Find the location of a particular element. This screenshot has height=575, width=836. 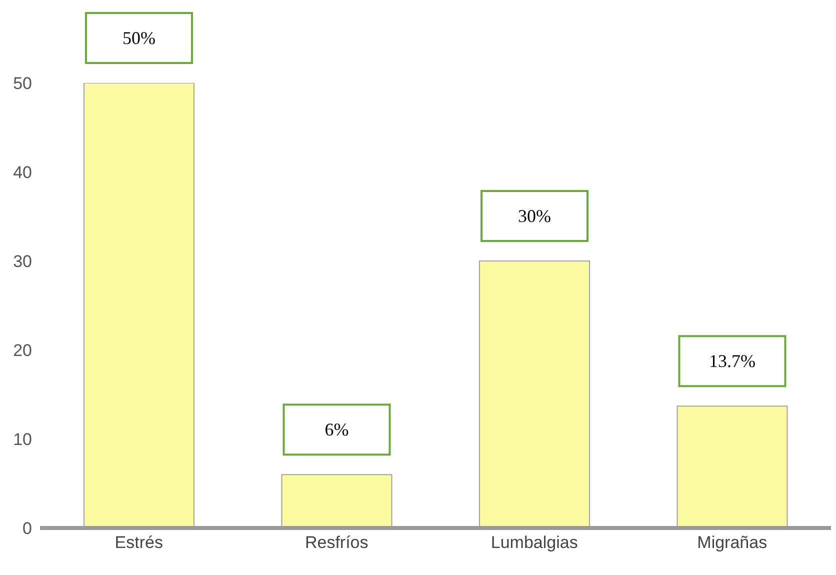

data-label: 13.7% is located at coordinates (732, 361).